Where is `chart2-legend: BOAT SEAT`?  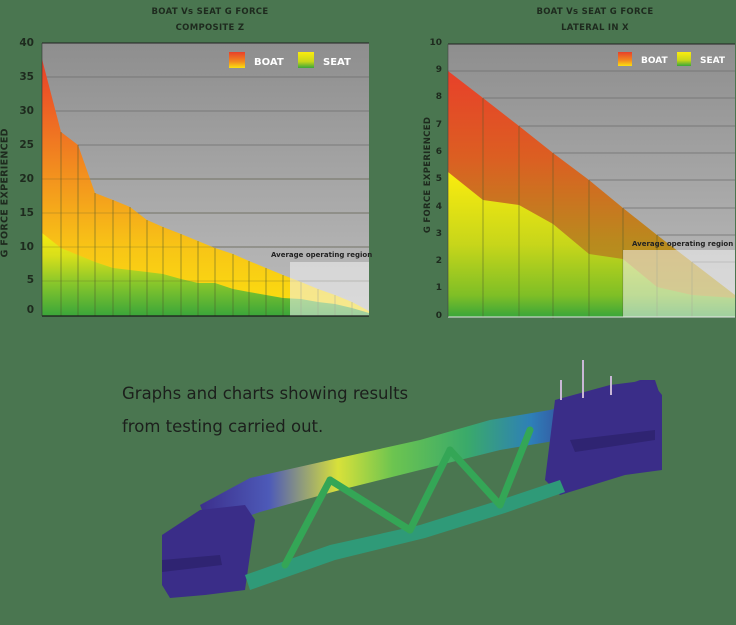
chart2-legend: BOAT SEAT is located at coordinates (672, 59).